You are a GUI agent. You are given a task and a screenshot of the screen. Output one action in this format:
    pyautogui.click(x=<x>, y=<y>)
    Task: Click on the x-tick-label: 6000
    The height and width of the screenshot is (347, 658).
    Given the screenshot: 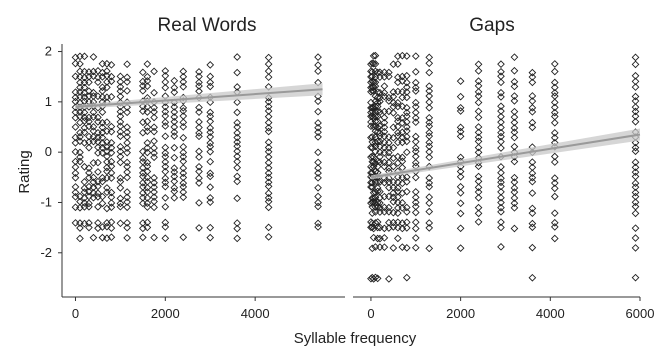 What is the action you would take?
    pyautogui.click(x=640, y=313)
    